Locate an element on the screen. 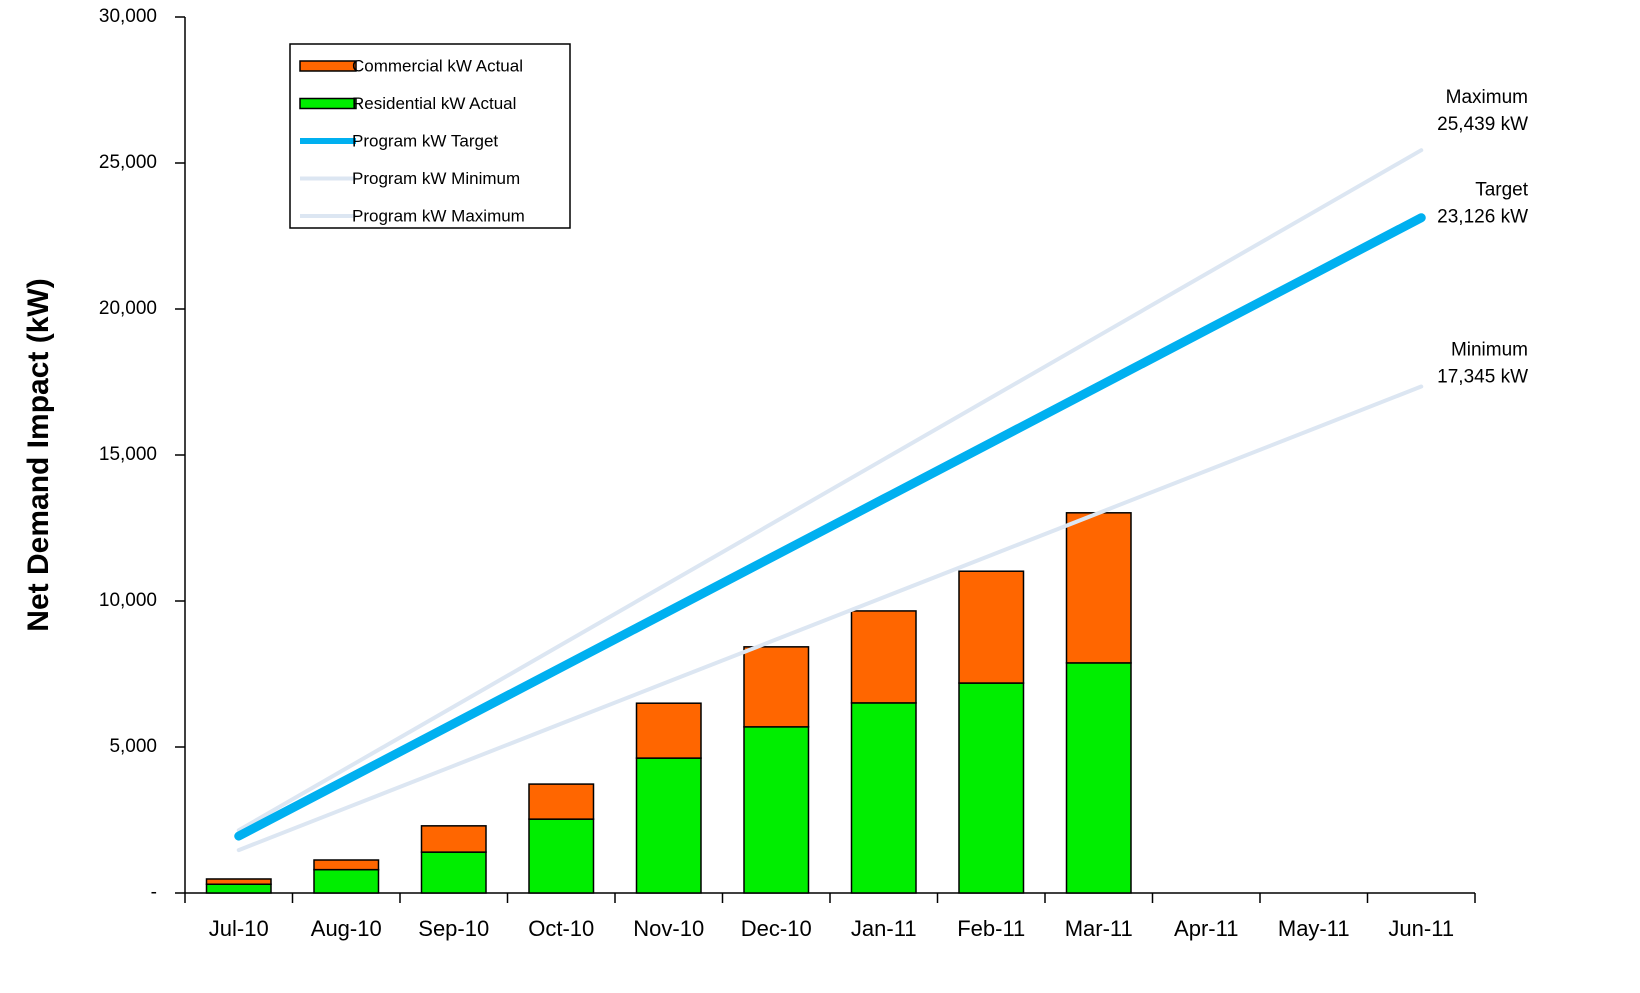 This screenshot has width=1640, height=993. x-tick-label: Oct-10 is located at coordinates (561, 928).